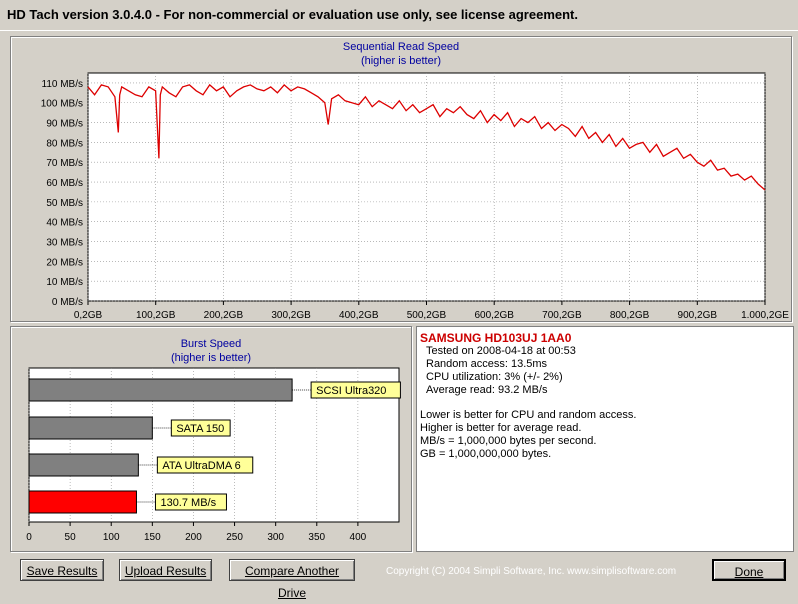 The image size is (798, 604). I want to click on burst-x-tick-label: 100, so click(111, 537).